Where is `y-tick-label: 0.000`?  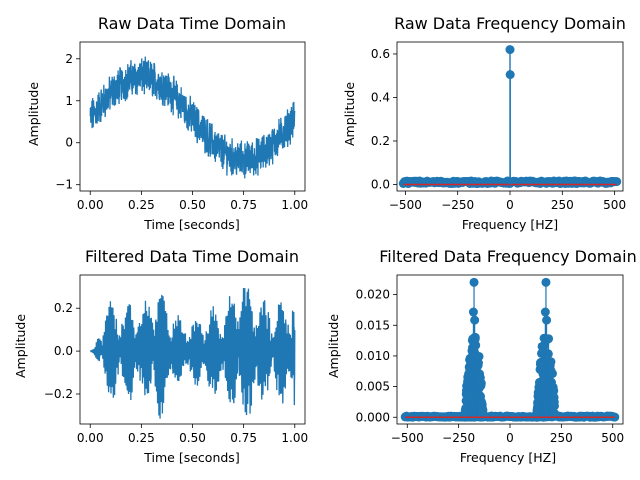
y-tick-label: 0.000 is located at coordinates (373, 417).